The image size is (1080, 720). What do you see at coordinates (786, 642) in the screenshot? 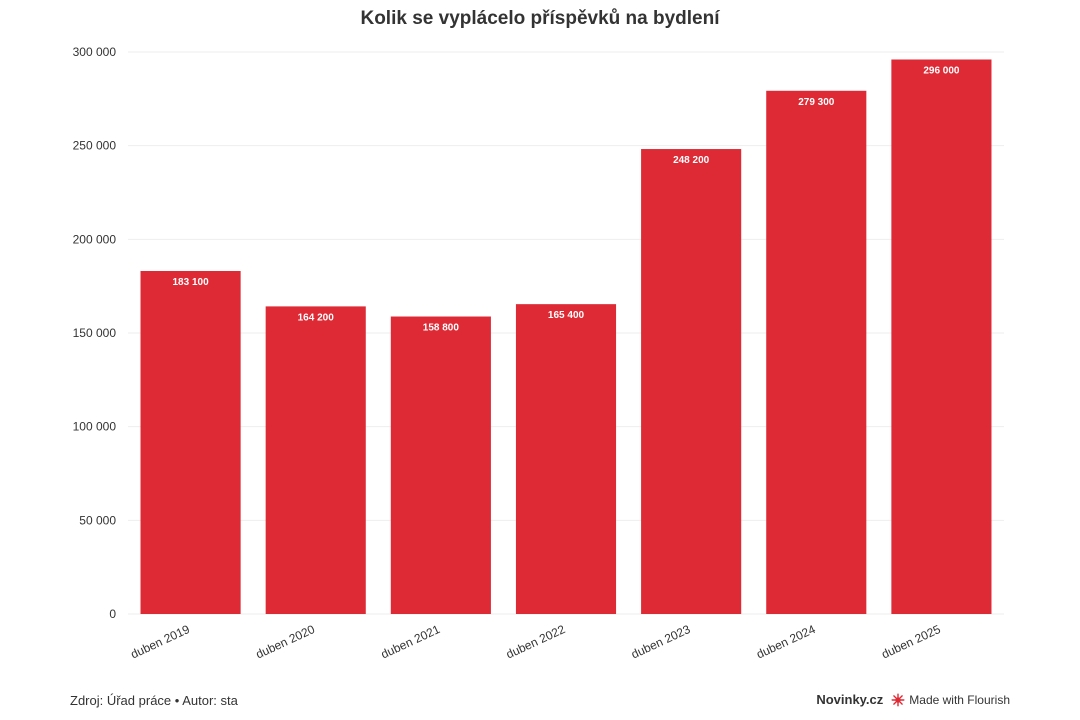
I see `x-tick-label: duben 2024` at bounding box center [786, 642].